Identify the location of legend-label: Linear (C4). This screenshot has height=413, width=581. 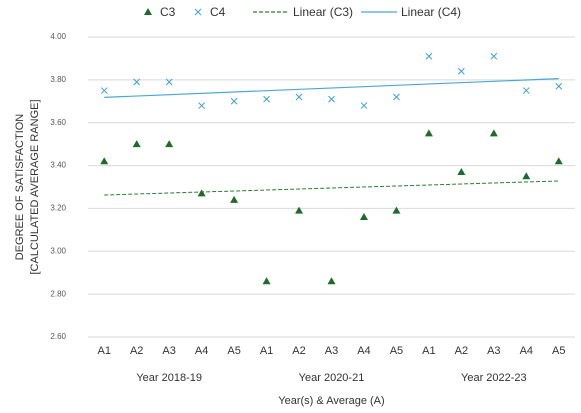
(431, 12).